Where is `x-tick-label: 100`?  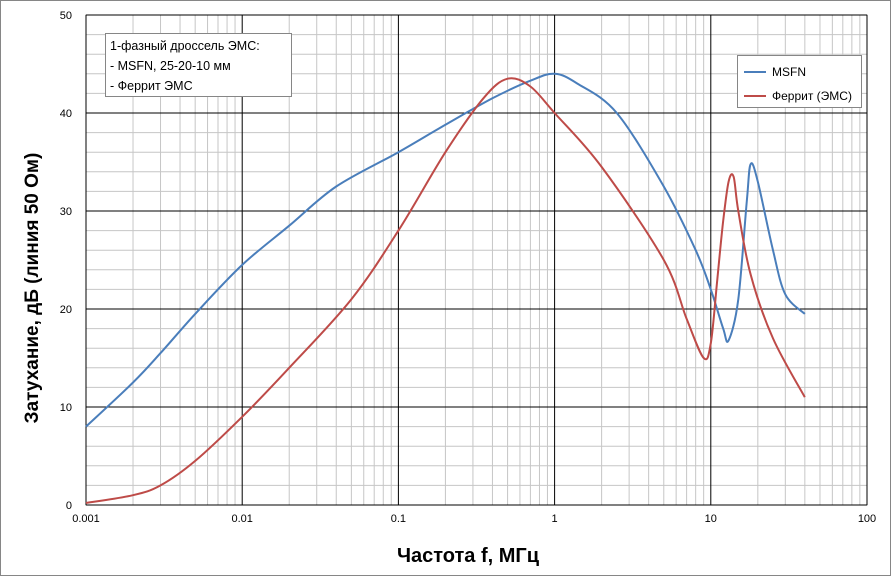
x-tick-label: 100 is located at coordinates (867, 519).